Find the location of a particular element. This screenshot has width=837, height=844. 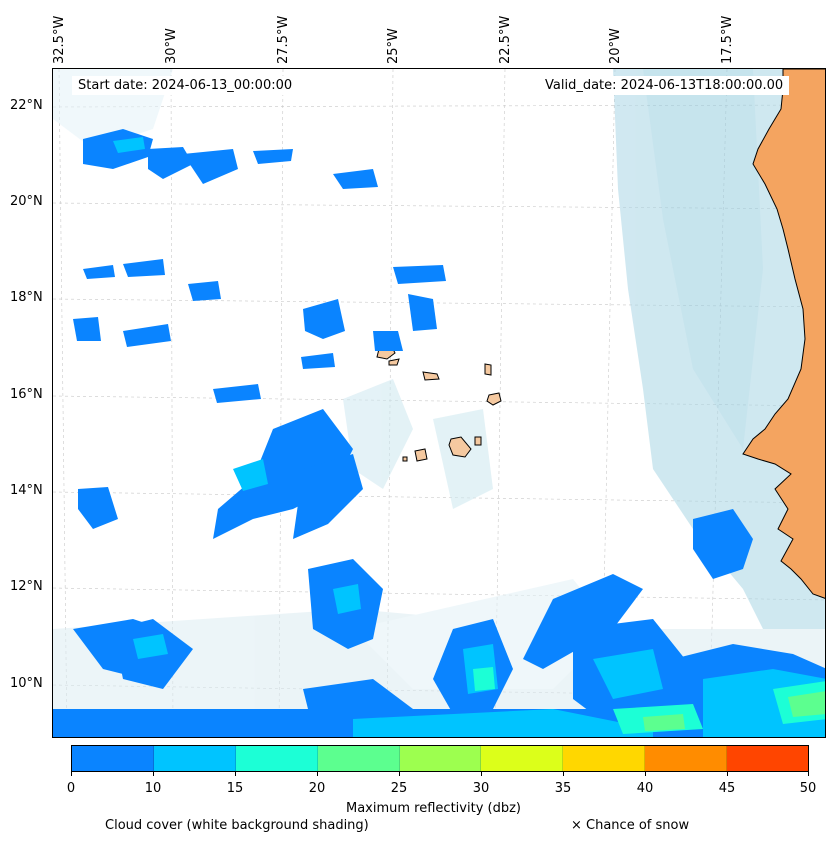

colorbar-tick-label: 0 is located at coordinates (71, 788).